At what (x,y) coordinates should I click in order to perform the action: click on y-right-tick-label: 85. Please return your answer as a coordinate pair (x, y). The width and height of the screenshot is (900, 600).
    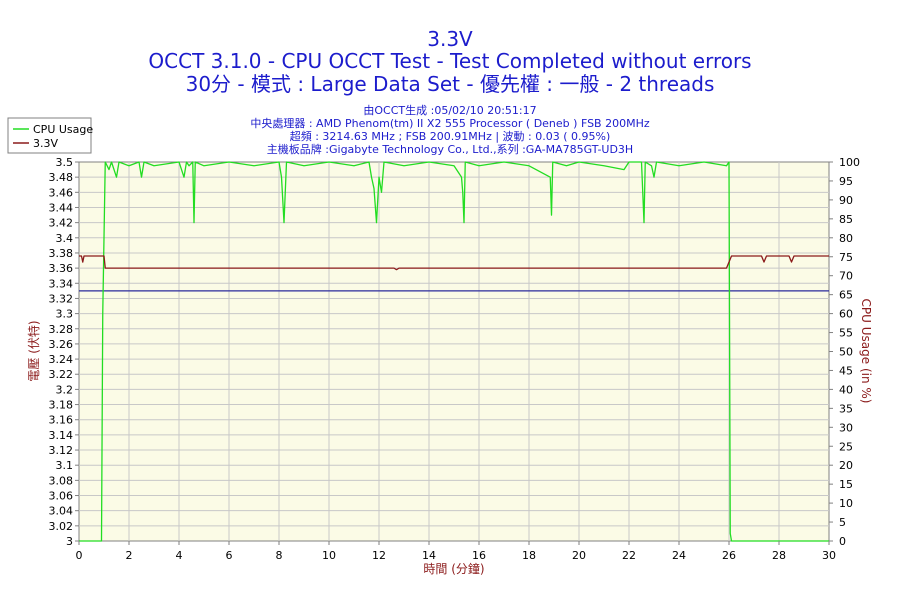
    Looking at the image, I should click on (846, 219).